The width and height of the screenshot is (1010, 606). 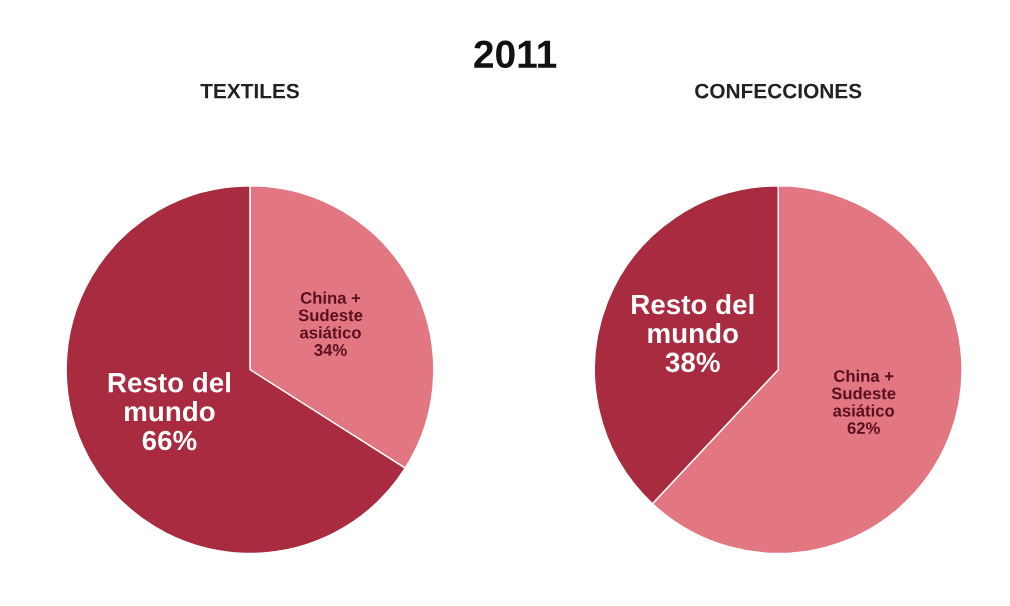 I want to click on chart-title: TEXTILES, so click(x=249, y=91).